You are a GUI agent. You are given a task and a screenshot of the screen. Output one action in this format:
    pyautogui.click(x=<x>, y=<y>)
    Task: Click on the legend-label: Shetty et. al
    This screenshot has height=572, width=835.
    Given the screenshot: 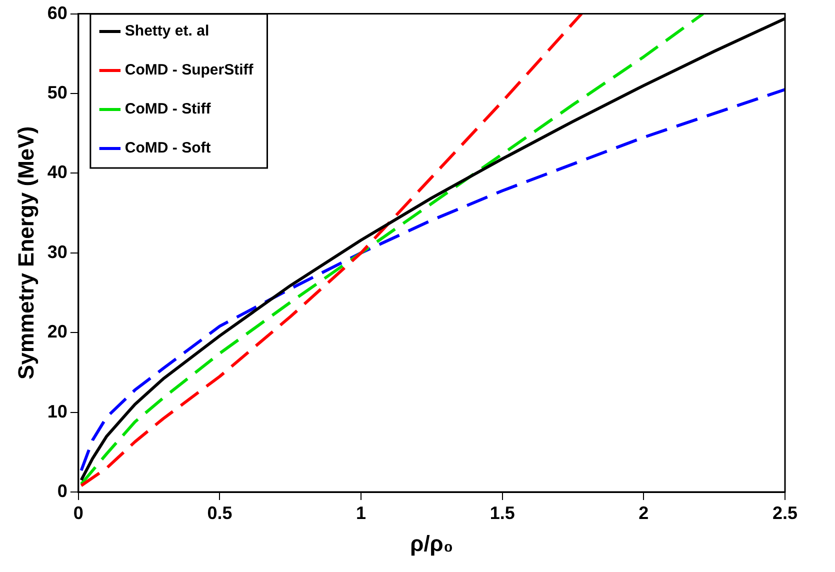 What is the action you would take?
    pyautogui.click(x=167, y=31)
    